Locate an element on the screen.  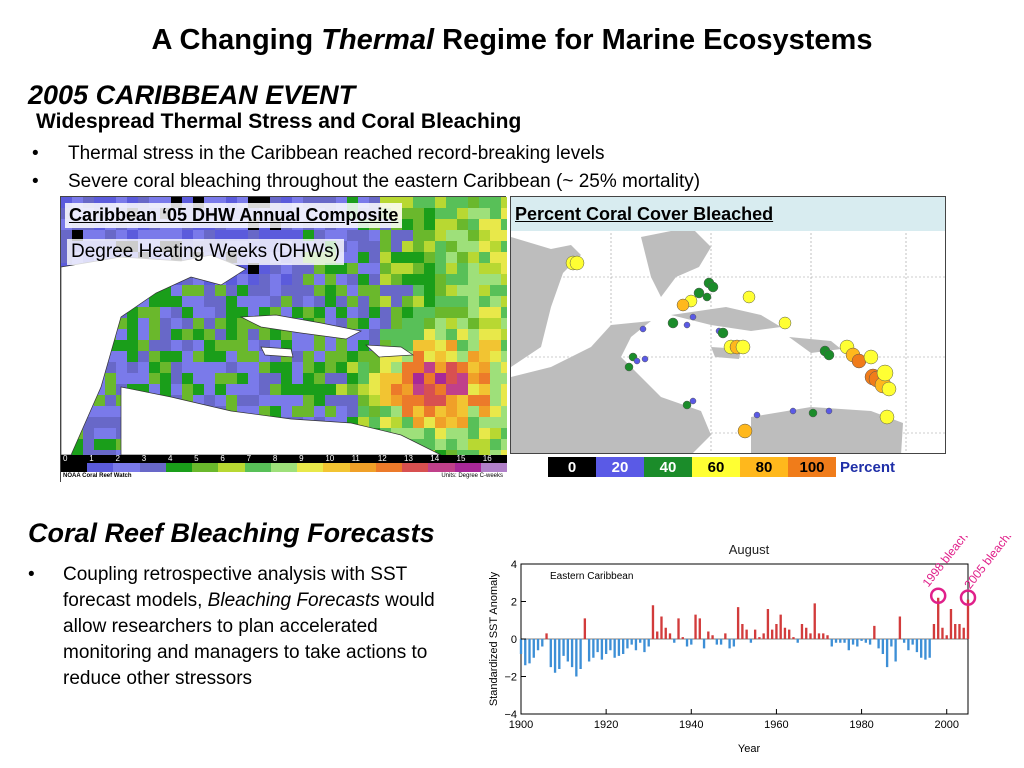
dhw-tick-label: 9 is located at coordinates (301, 458).